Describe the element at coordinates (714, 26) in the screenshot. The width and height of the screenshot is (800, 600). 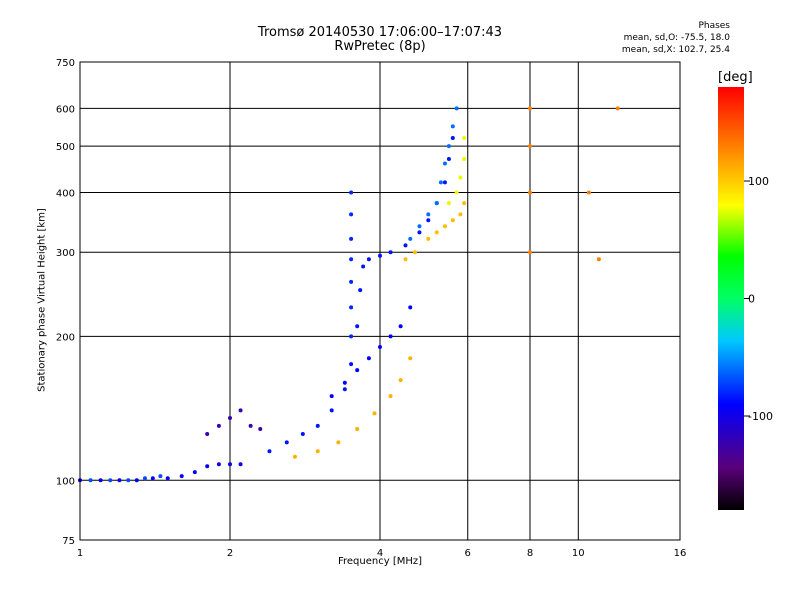
I see `phase-stats-heading: Phases` at that location.